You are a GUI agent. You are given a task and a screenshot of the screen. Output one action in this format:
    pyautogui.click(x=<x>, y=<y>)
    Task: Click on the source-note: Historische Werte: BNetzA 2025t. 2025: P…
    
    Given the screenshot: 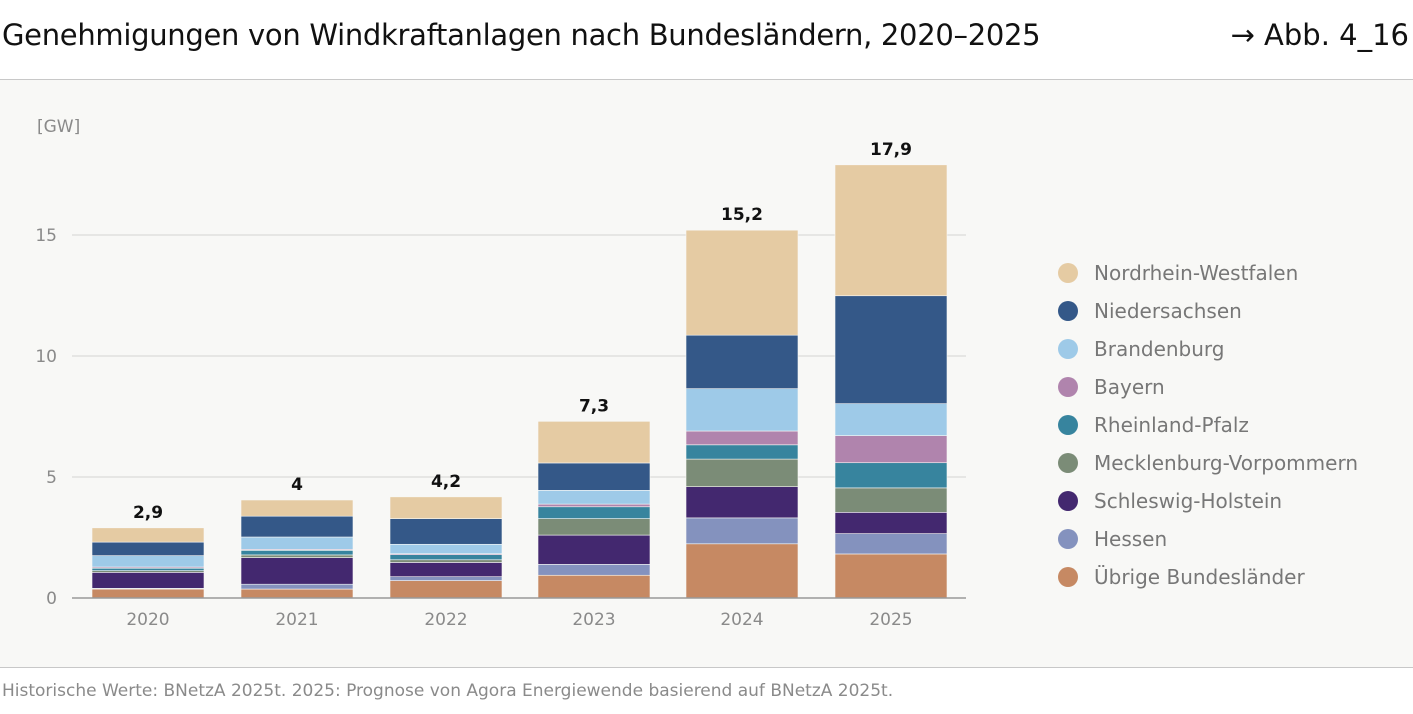 What is the action you would take?
    pyautogui.click(x=448, y=691)
    